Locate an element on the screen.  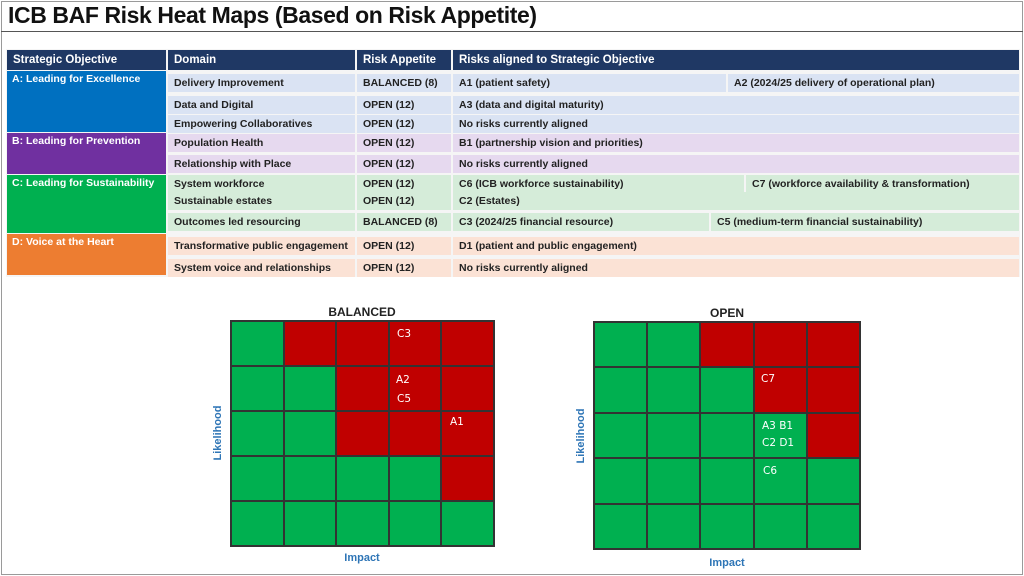
risk-cell: A1 (patient safety) is located at coordinates (589, 83).